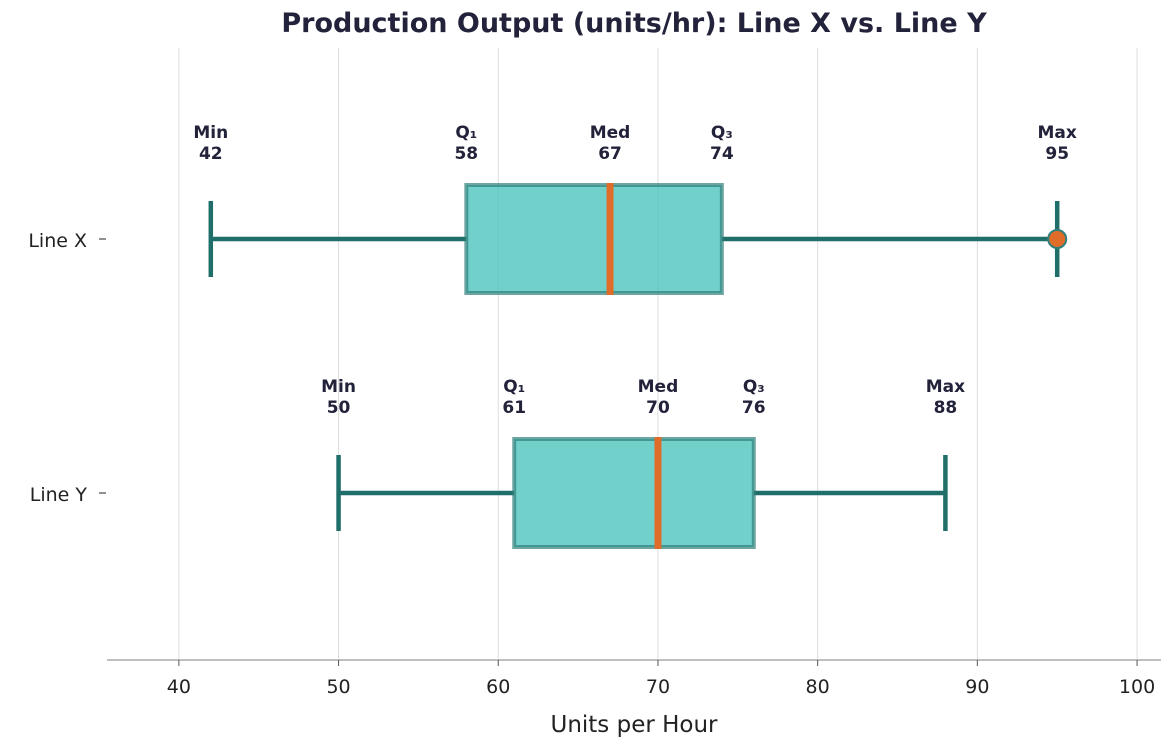  I want to click on annotation-q1-value: 61, so click(514, 408).